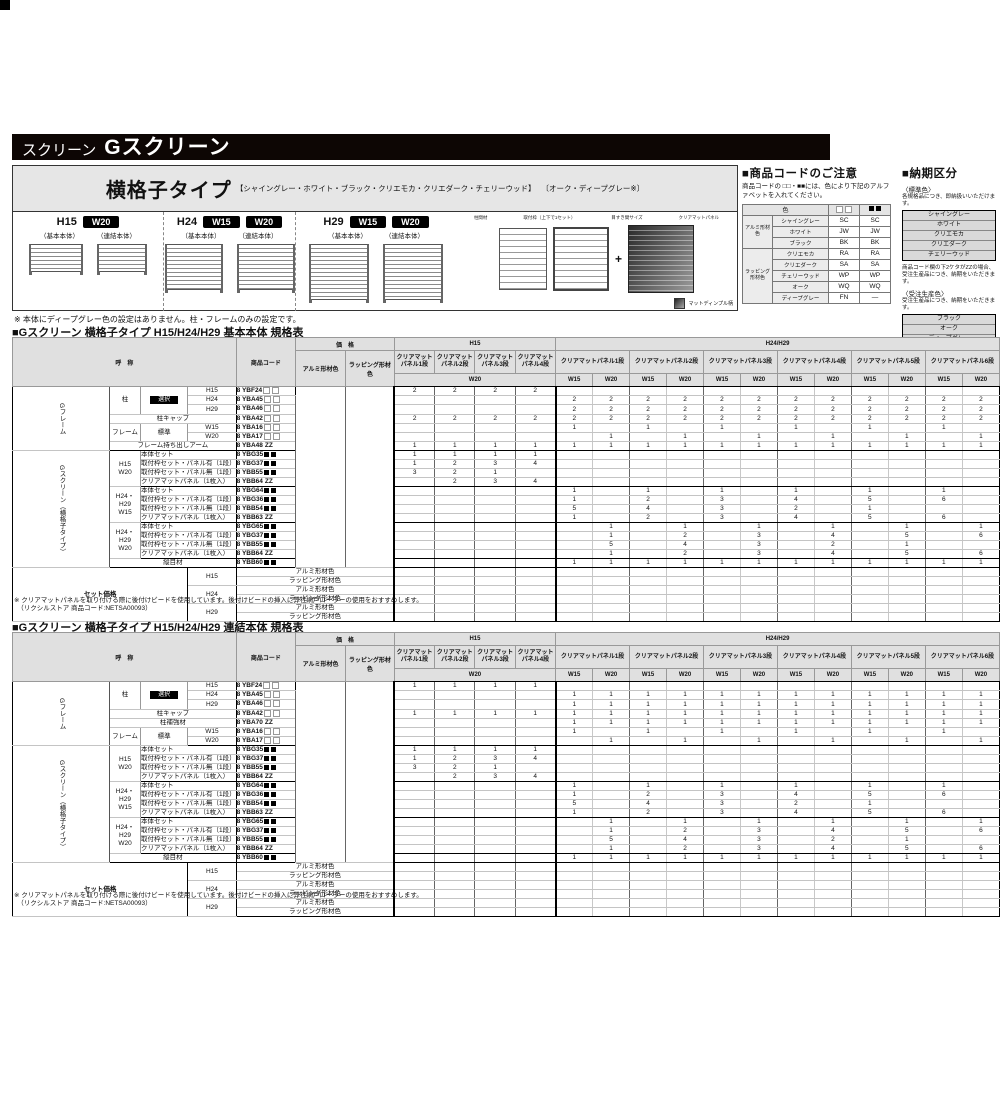 The height and width of the screenshot is (1107, 1000). What do you see at coordinates (593, 657) in the screenshot?
I see `spec-col-header: クリアマットパネル1段` at bounding box center [593, 657].